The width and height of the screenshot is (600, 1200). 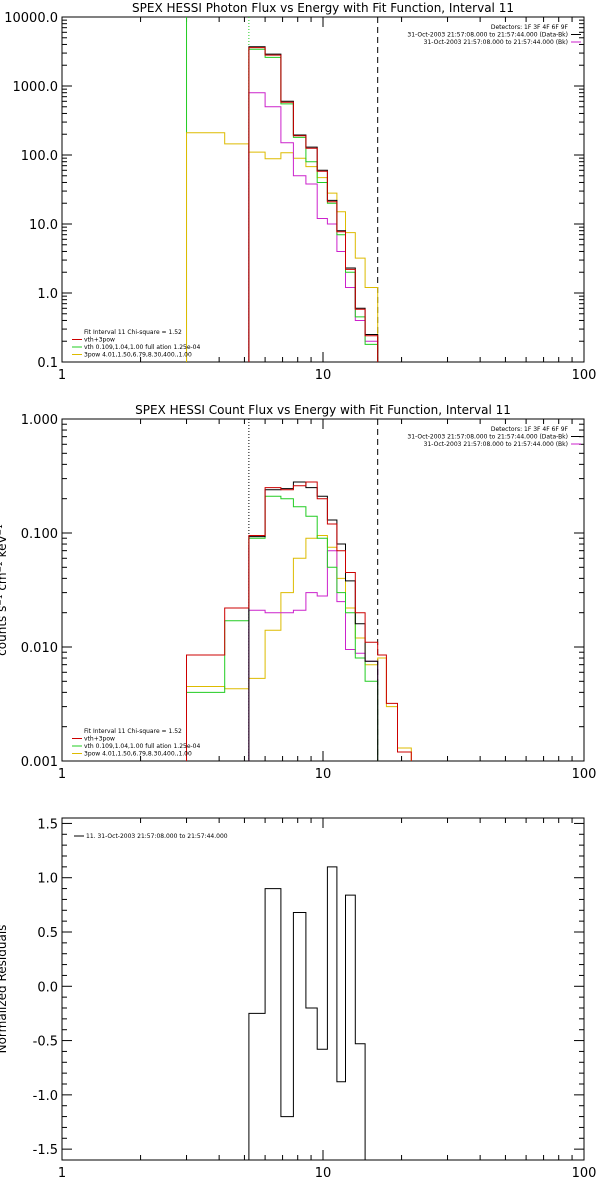 I want to click on y-tick-label: 1.5, so click(x=47, y=824).